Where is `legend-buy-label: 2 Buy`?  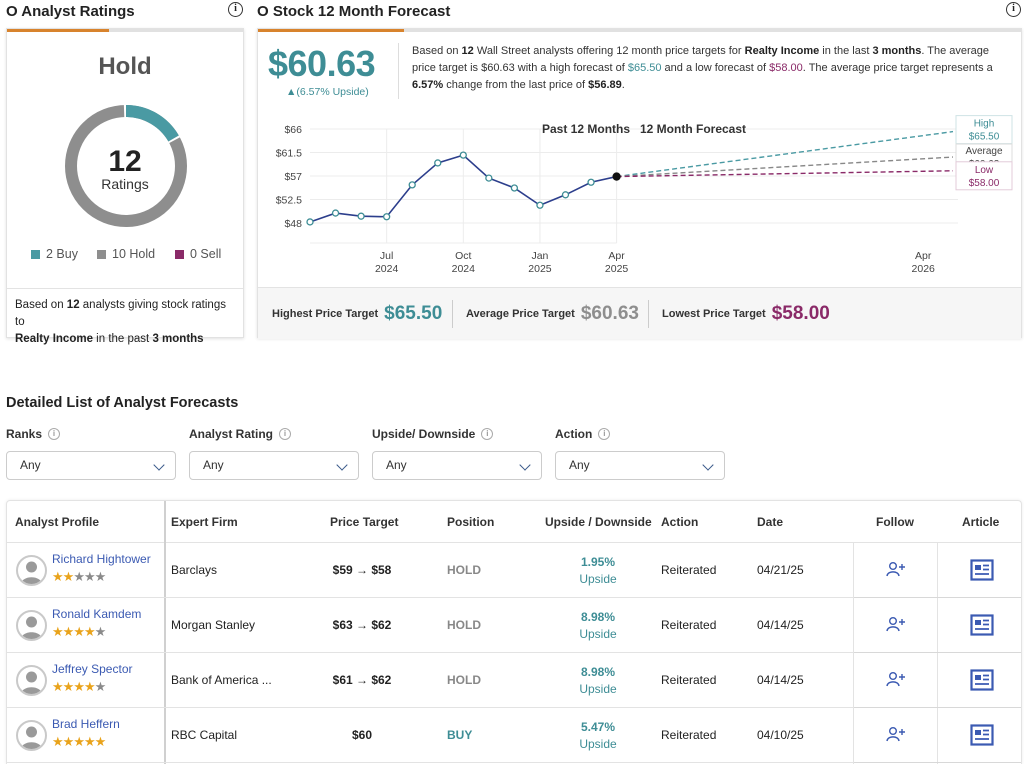
legend-buy-label: 2 Buy is located at coordinates (62, 254).